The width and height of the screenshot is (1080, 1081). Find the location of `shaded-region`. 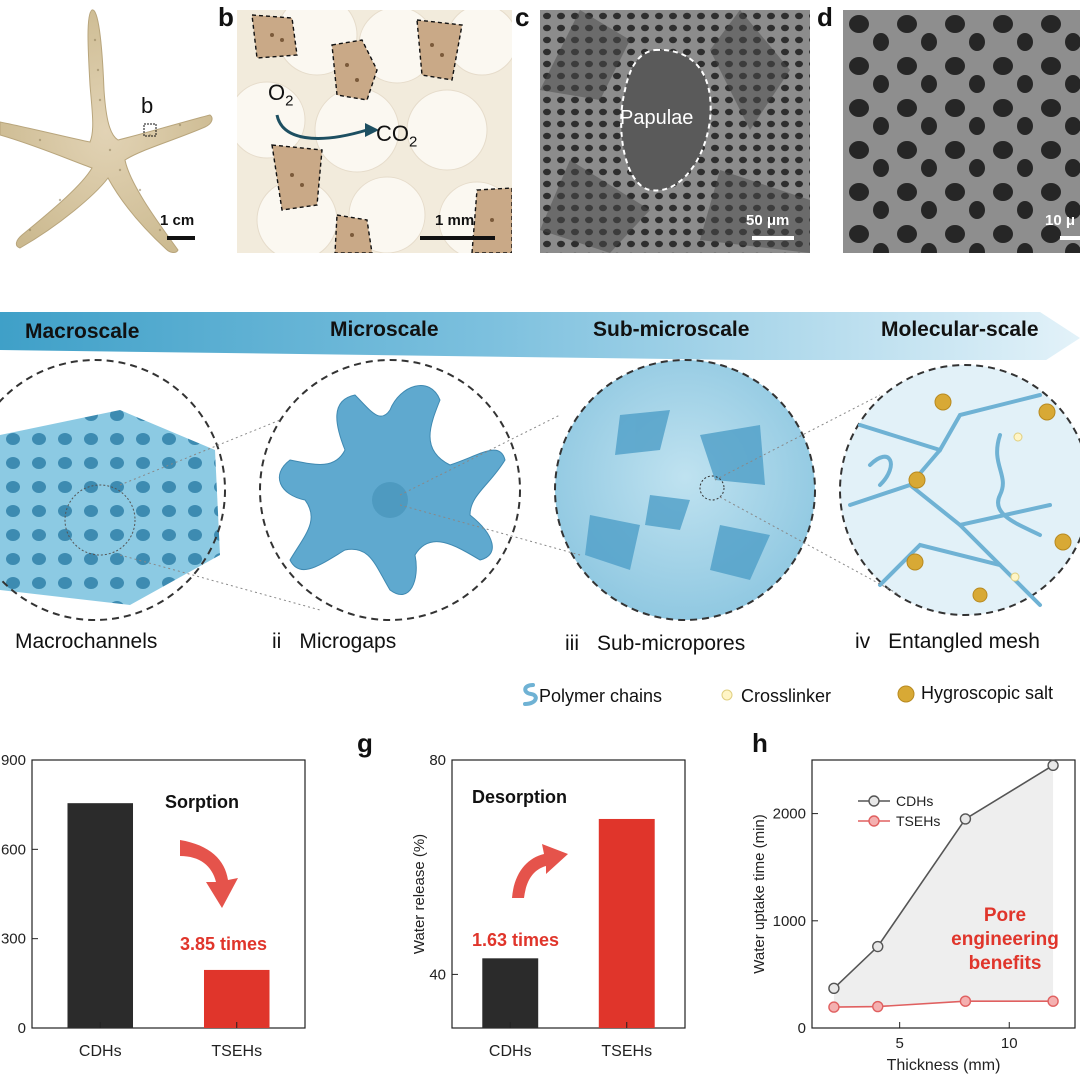

shaded-region is located at coordinates (943, 886).